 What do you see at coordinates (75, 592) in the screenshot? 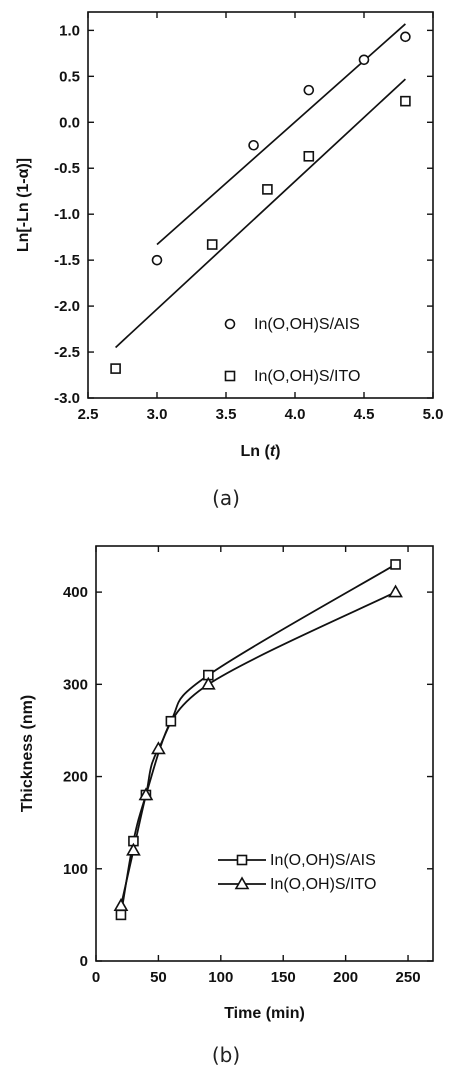
I see `chart-b-y-tick-label: 400` at bounding box center [75, 592].